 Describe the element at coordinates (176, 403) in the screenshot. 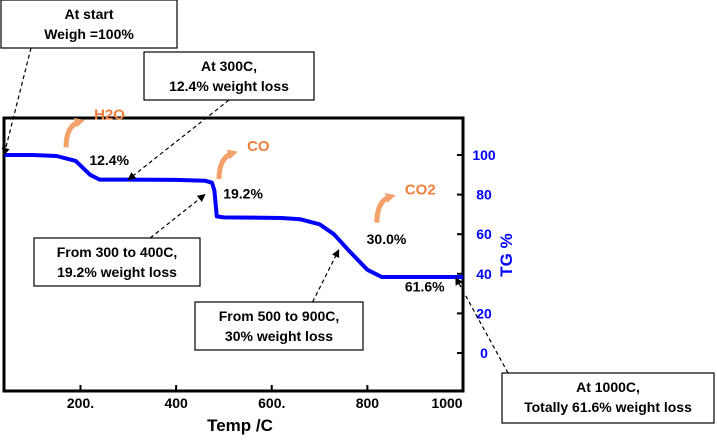

I see `x-tick-label: 400` at that location.